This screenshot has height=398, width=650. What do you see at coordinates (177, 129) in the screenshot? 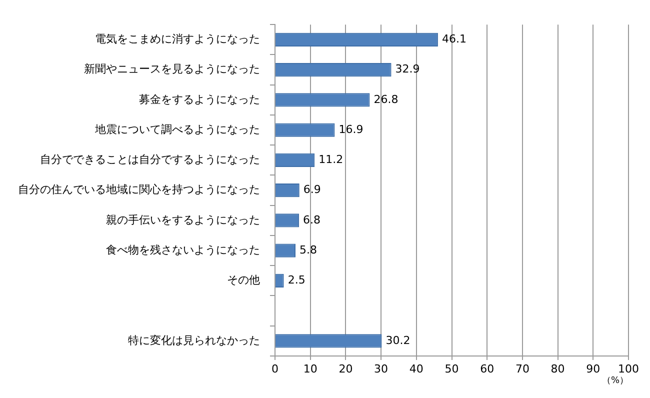
I see `y-tick-label: 地震について調べるようになった` at bounding box center [177, 129].